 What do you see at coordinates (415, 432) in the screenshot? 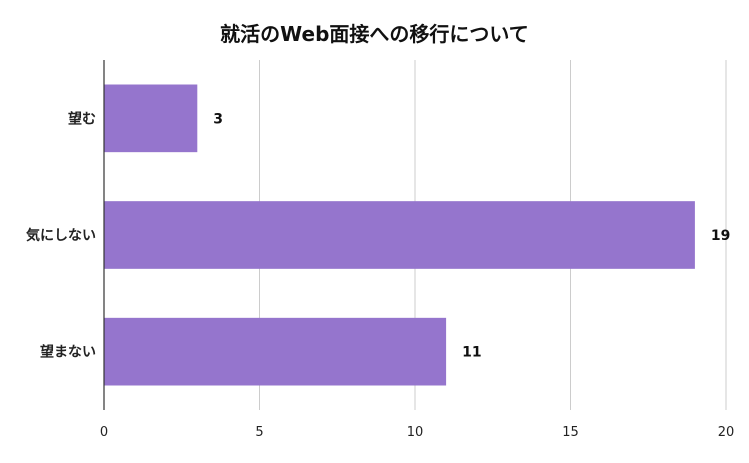
I see `x-tick-label: 10` at bounding box center [415, 432].